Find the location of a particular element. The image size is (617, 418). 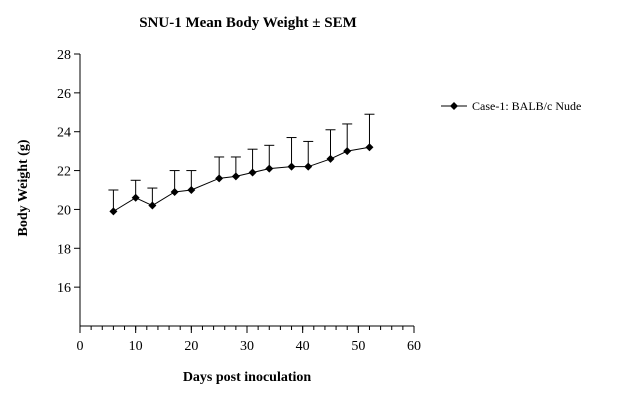

x-tick-label: 30 is located at coordinates (247, 346).